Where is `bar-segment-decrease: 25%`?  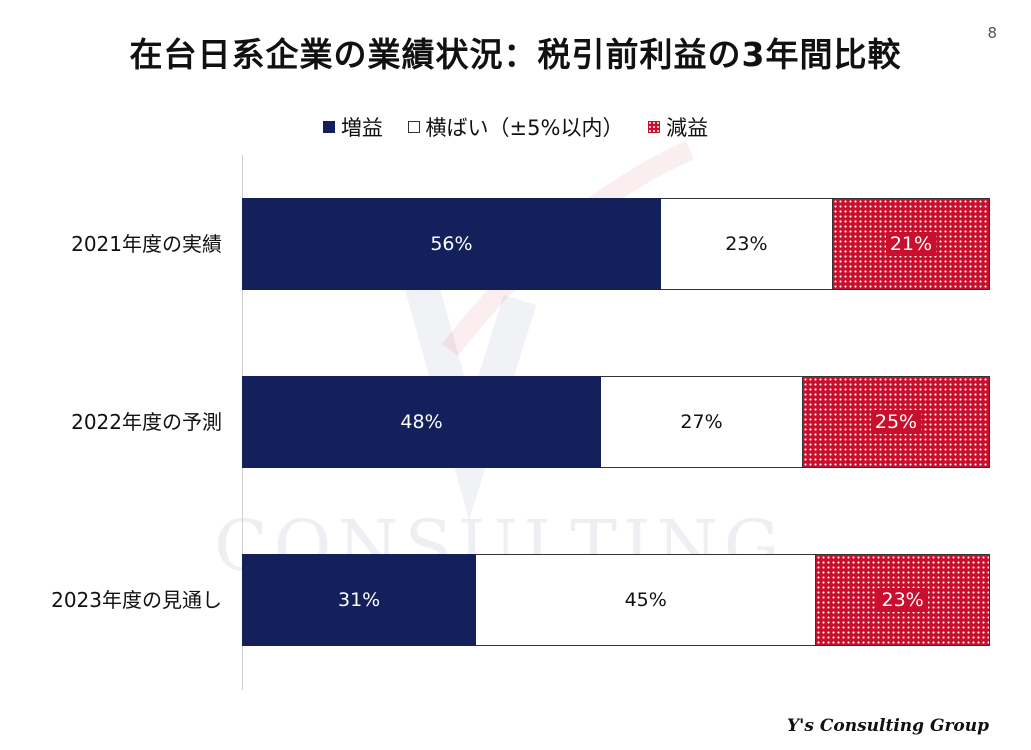
bar-segment-decrease: 25% is located at coordinates (896, 422).